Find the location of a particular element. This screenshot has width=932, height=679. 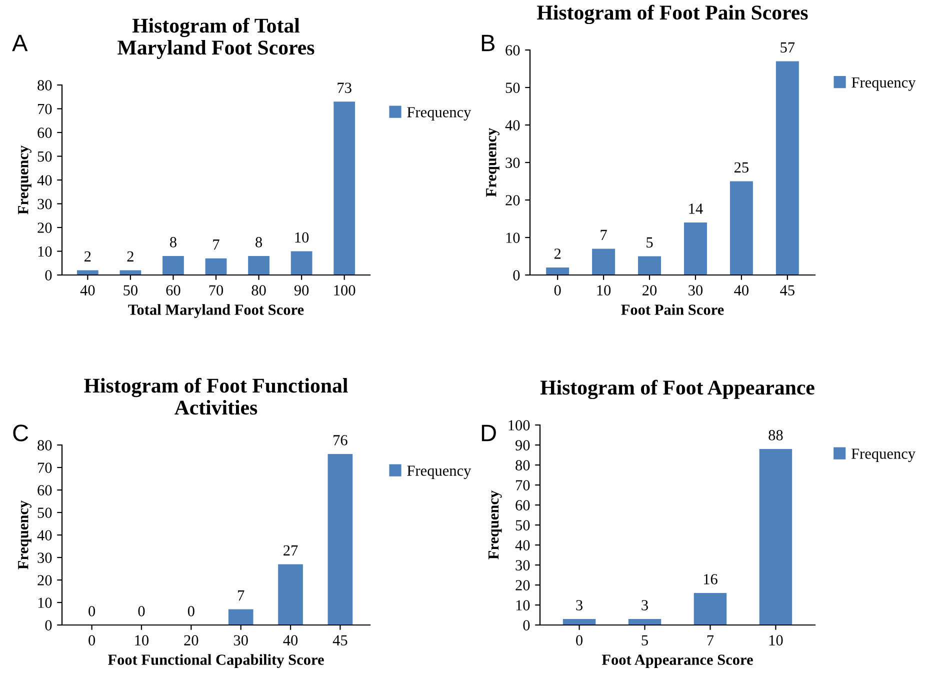

x-axis-title: Total Maryland Foot Score is located at coordinates (216, 311).